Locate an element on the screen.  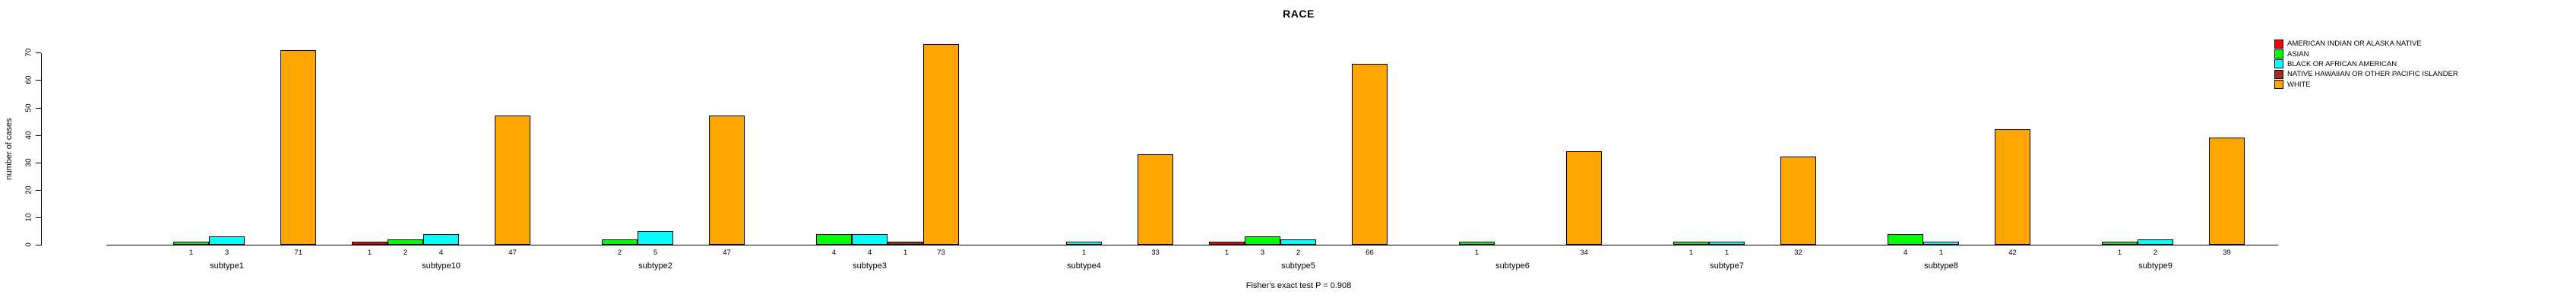
legend-item-label: WHITE is located at coordinates (2299, 84).